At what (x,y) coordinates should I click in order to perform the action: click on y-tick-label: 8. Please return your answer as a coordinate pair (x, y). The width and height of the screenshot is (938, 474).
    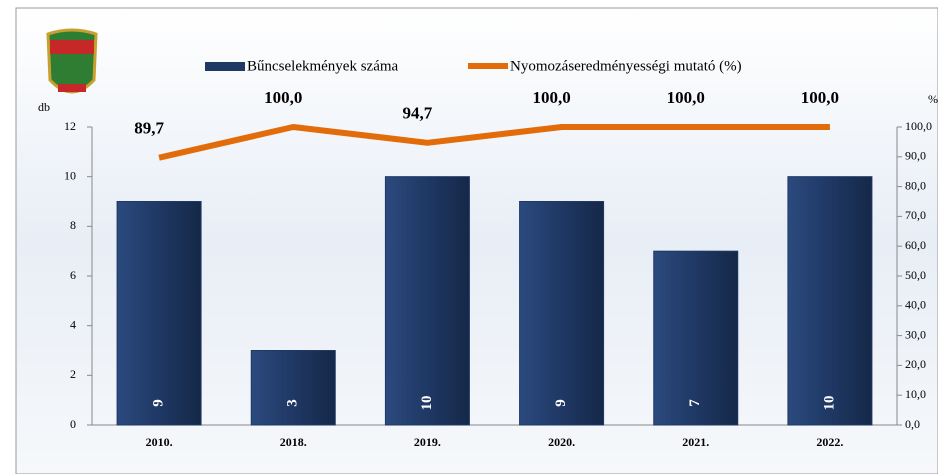
    Looking at the image, I should click on (73, 225).